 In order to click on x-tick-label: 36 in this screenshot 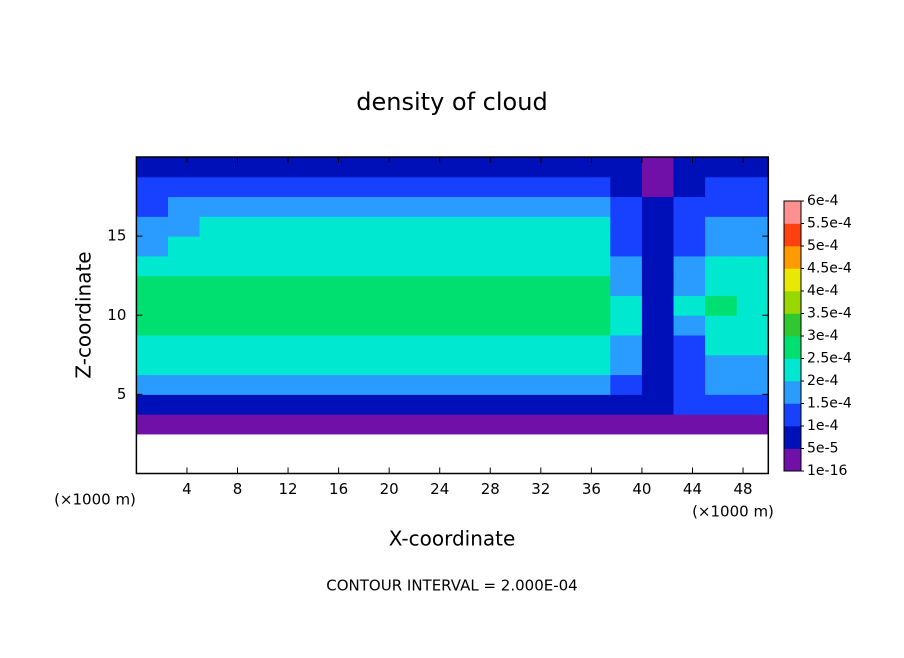, I will do `click(591, 489)`.